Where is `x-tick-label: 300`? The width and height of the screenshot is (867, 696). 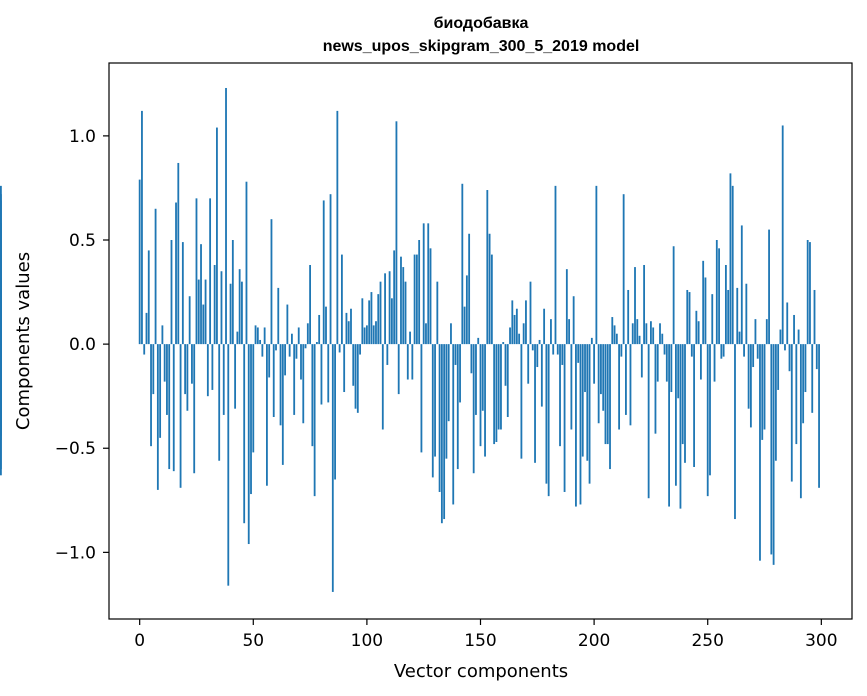
x-tick-label: 300 is located at coordinates (821, 641).